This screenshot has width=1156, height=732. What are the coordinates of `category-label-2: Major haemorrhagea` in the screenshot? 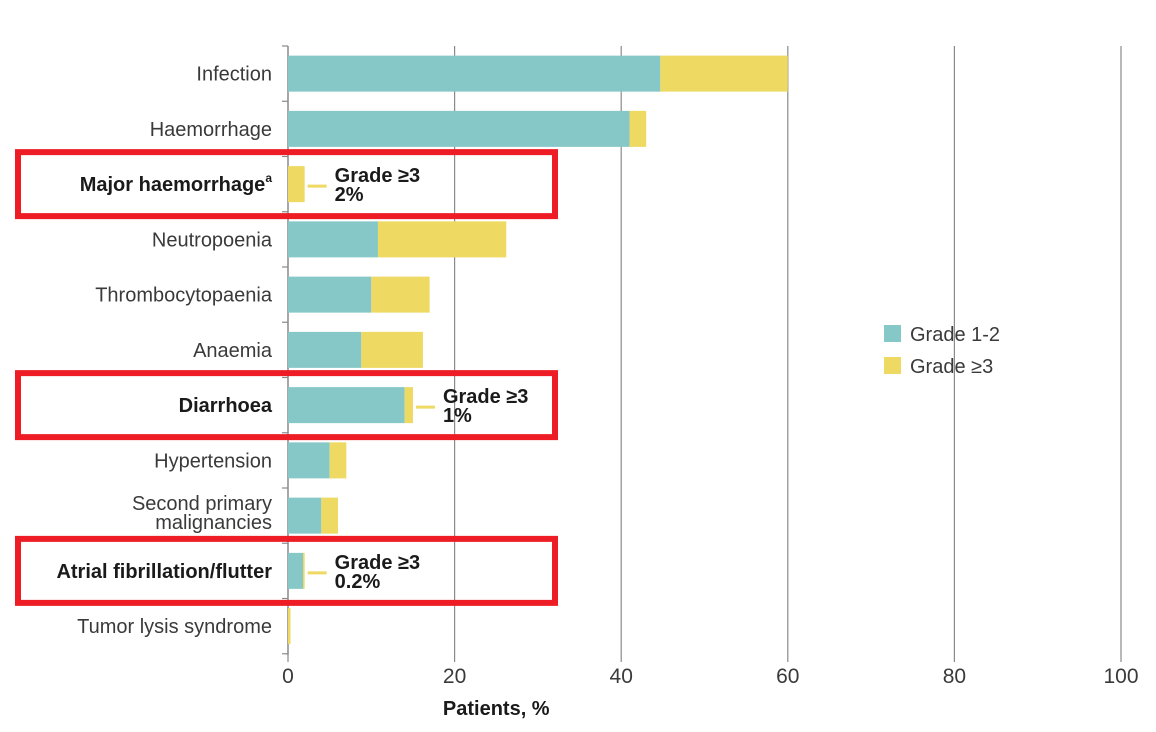 It's located at (176, 183).